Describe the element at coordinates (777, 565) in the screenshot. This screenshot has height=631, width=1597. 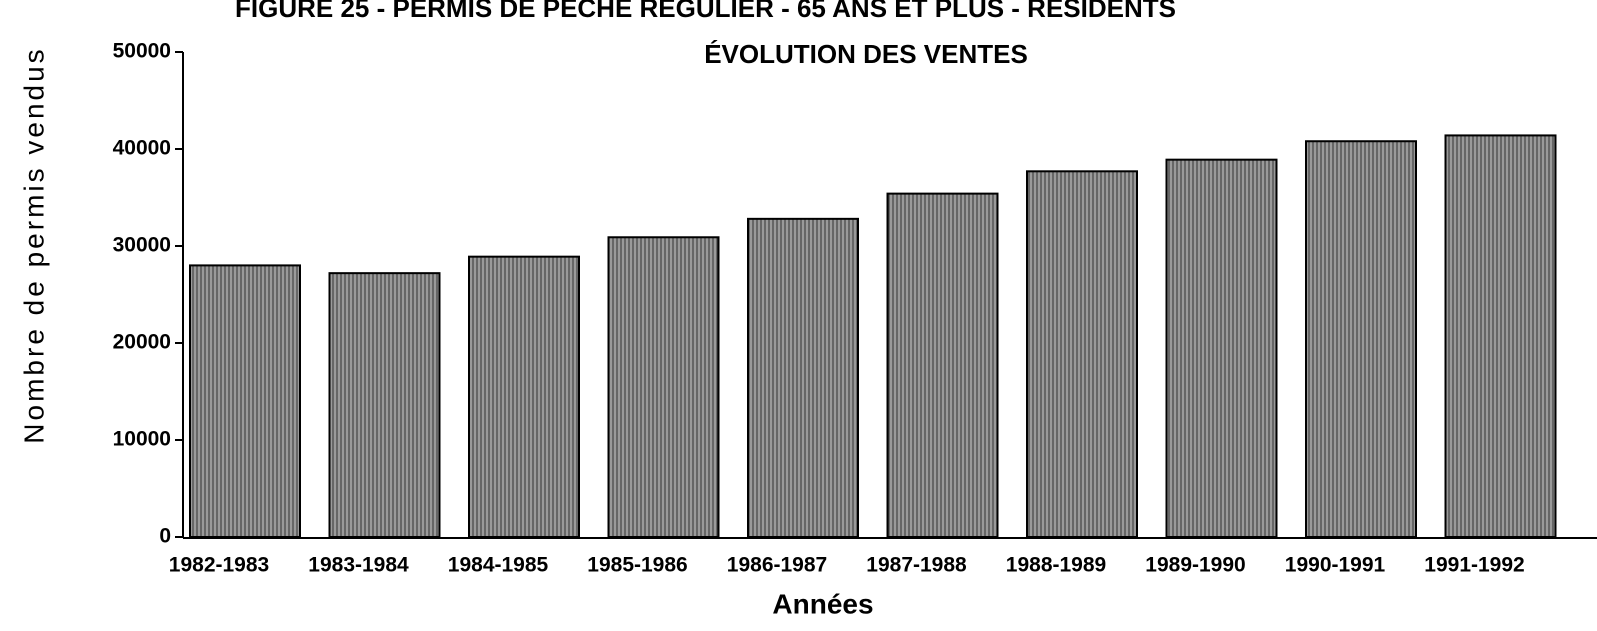
I see `x-tick-label: 1986-1987` at that location.